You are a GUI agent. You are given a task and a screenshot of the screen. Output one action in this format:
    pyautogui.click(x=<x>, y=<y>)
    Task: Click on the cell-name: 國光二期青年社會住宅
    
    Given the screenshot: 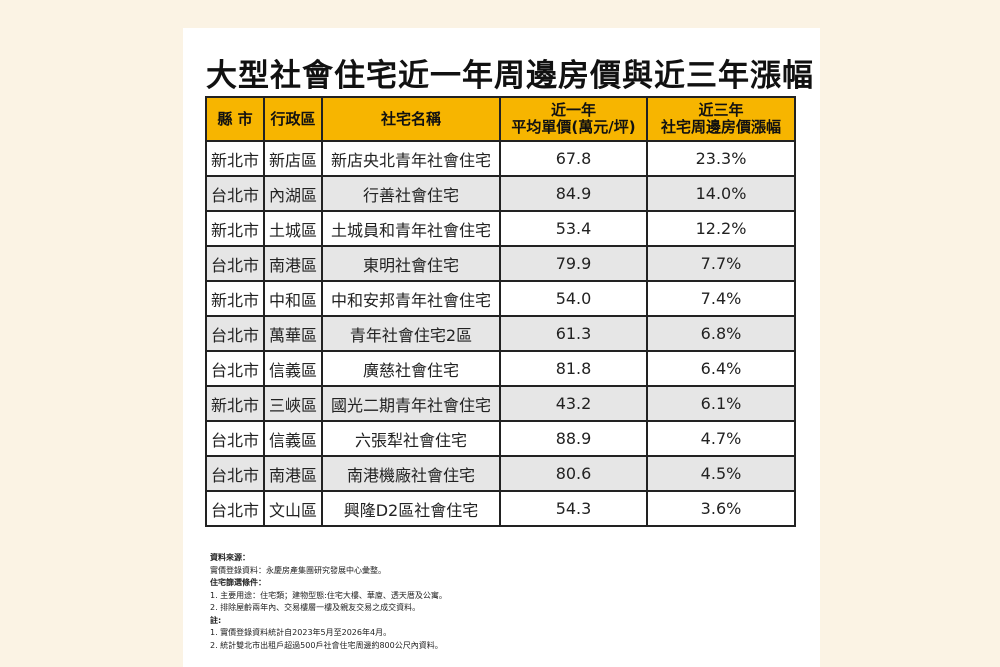 What is the action you would take?
    pyautogui.click(x=411, y=403)
    